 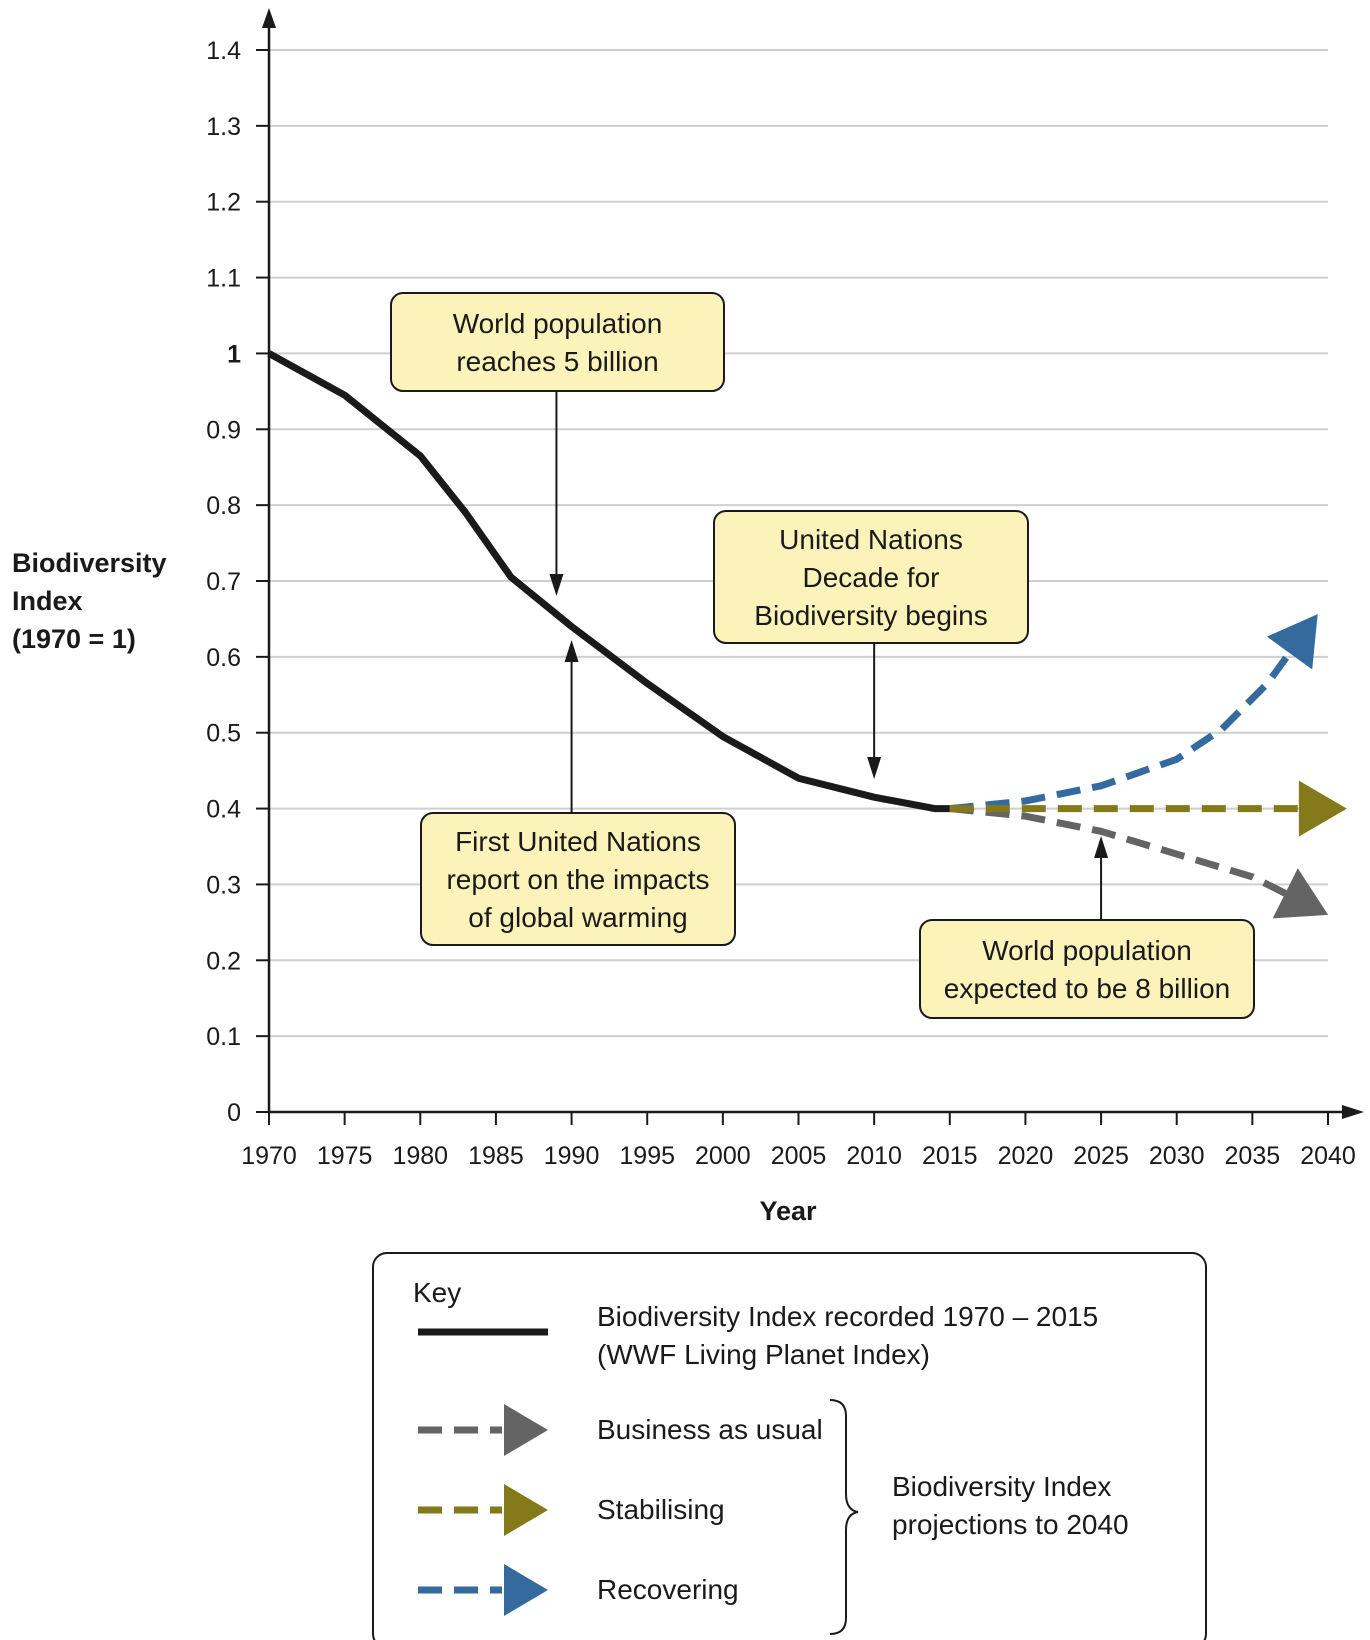 What do you see at coordinates (1253, 1156) in the screenshot?
I see `x-tick-label: 2035` at bounding box center [1253, 1156].